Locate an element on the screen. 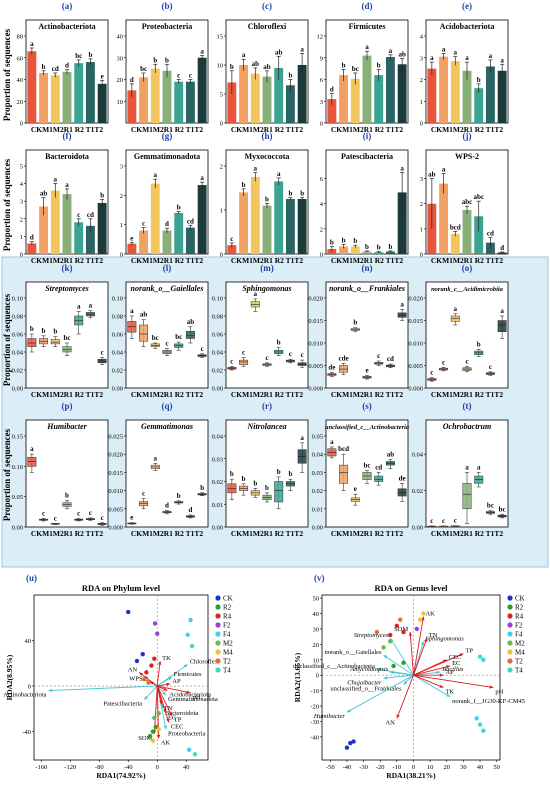 The width and height of the screenshot is (550, 792). panel-title: WPS-2 is located at coordinates (467, 156).